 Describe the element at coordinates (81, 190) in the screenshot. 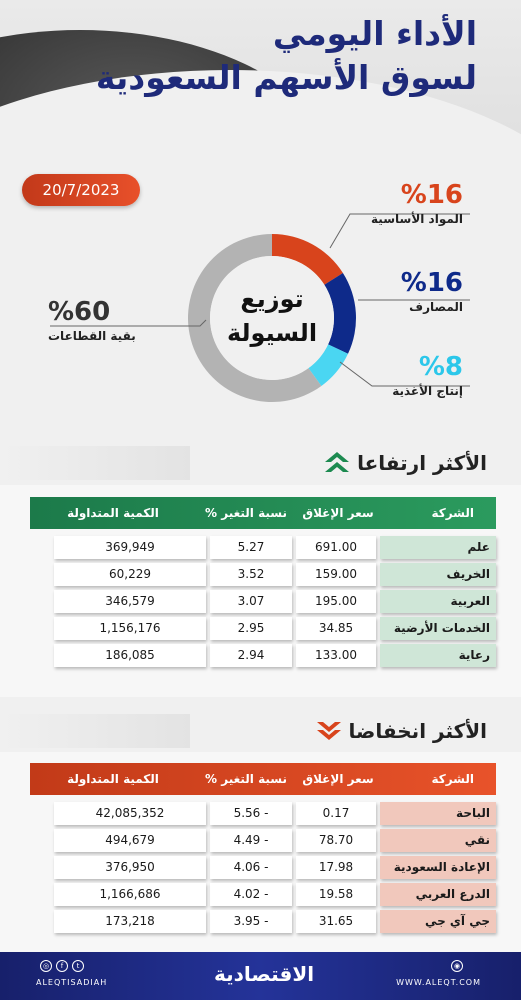

I see `date-badge: 20/7/2023` at that location.